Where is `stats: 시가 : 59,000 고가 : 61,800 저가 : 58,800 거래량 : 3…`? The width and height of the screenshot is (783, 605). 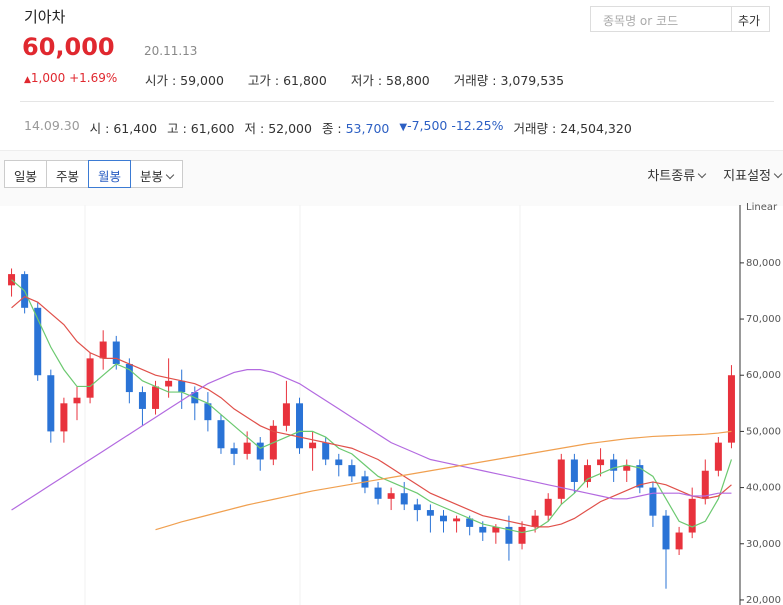
stats: 시가 : 59,000 고가 : 61,800 저가 : 58,800 거래량 : 3… is located at coordinates (354, 79).